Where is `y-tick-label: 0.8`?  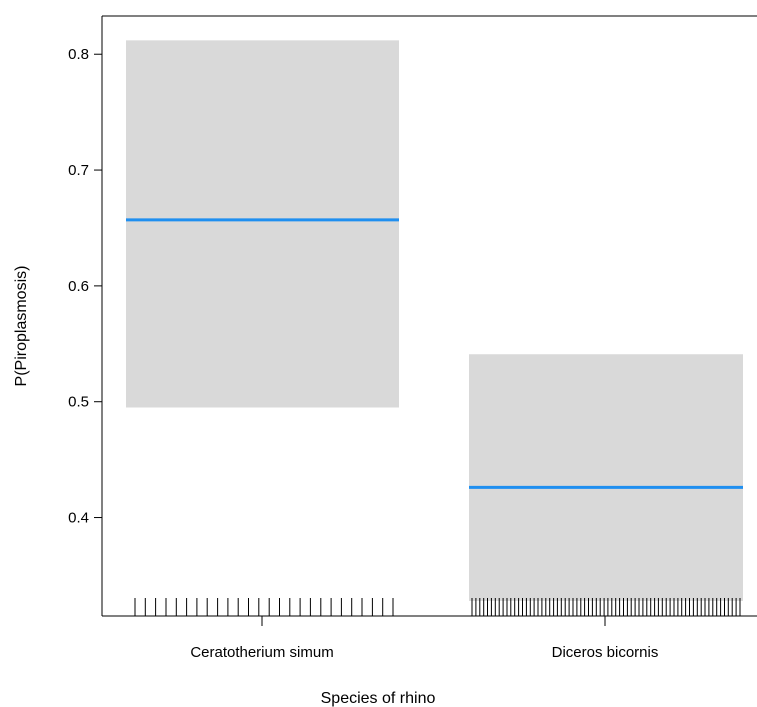 y-tick-label: 0.8 is located at coordinates (78, 54).